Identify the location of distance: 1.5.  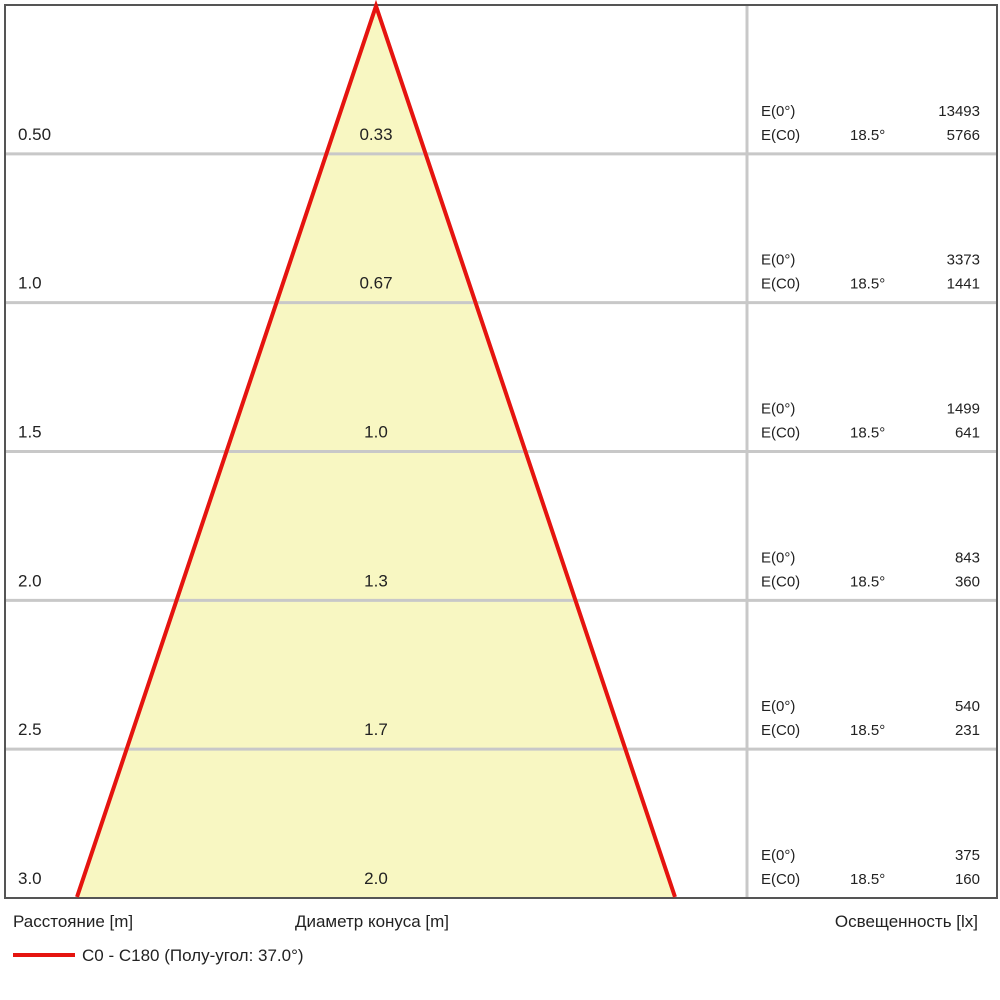
(30, 432).